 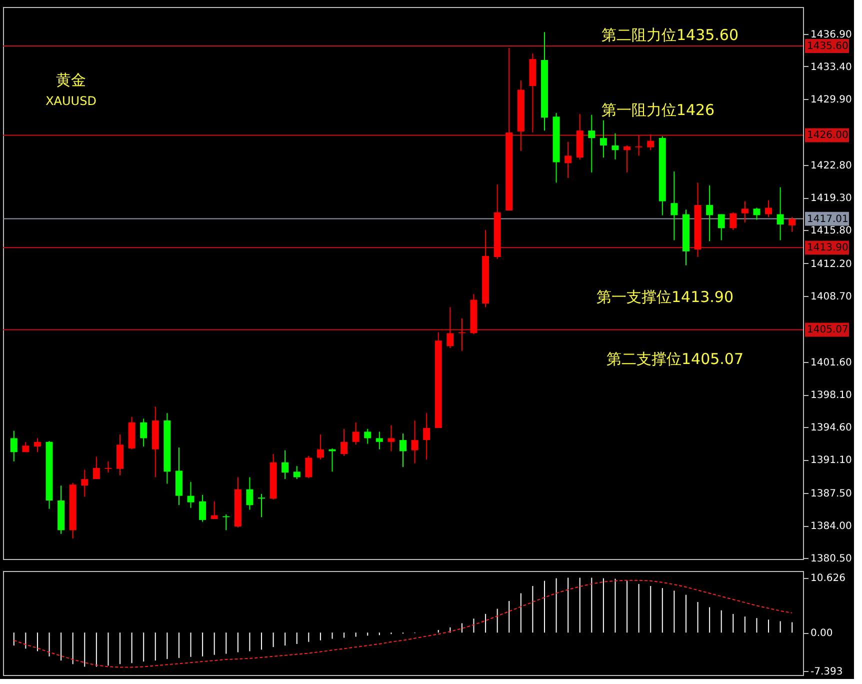 I want to click on ref-line-label: 1435.60, so click(x=827, y=46).